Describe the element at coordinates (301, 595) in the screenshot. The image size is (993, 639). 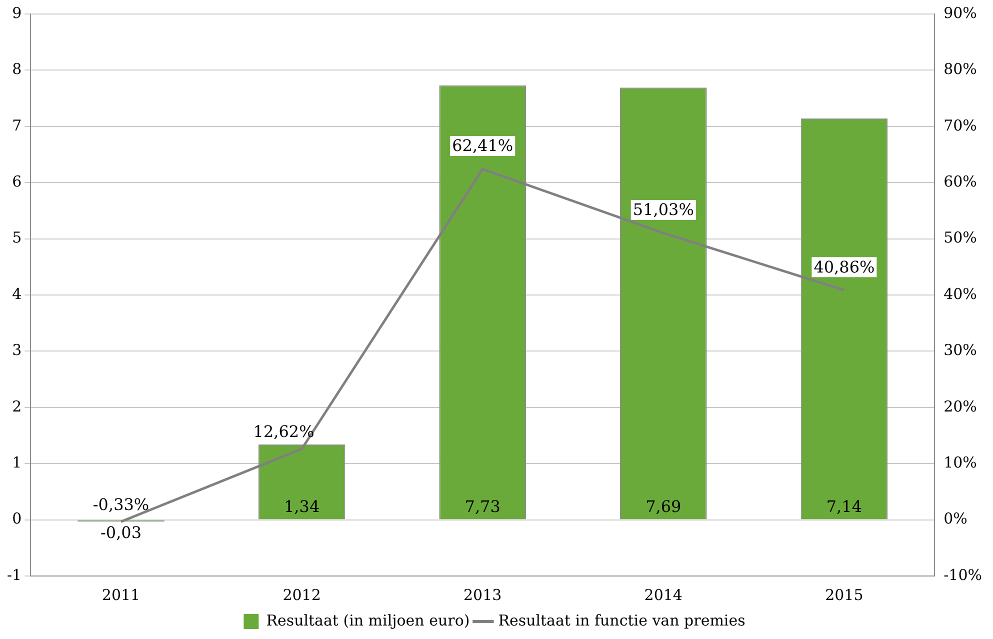
I see `x-tick-label: 2012` at that location.